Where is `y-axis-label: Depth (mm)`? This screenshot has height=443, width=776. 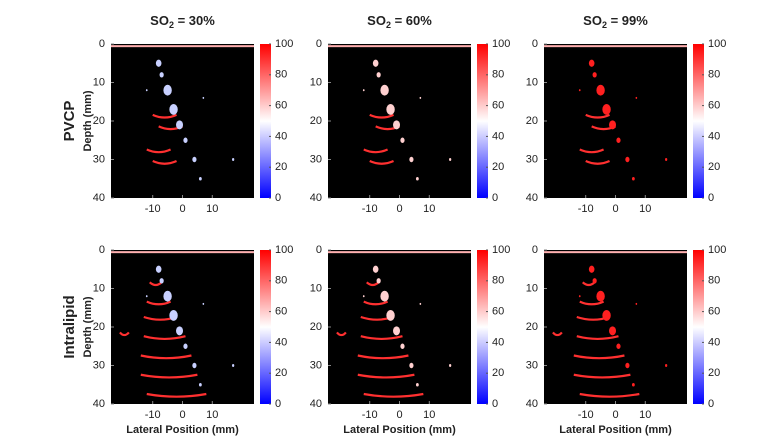 y-axis-label: Depth (mm) is located at coordinates (88, 120).